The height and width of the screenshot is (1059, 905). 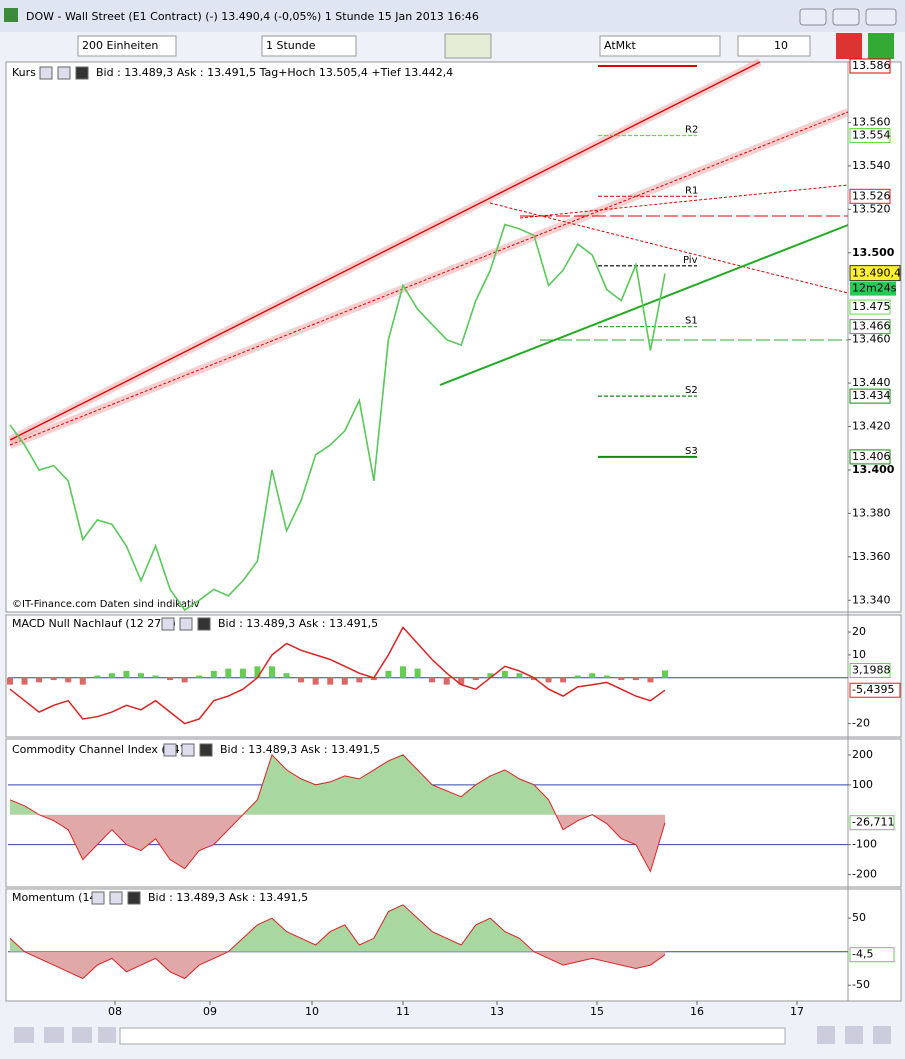 What do you see at coordinates (94, 623) in the screenshot?
I see `panel-name: MACD Null Nachlauf (12 27 9)` at bounding box center [94, 623].